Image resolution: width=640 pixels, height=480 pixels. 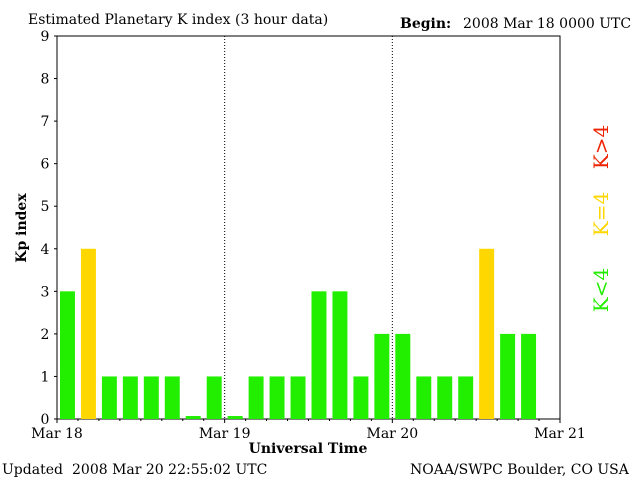 What do you see at coordinates (49, 228) in the screenshot?
I see `y-axis-ticks: 0 1 2 3 4 5 6 7 8 9` at bounding box center [49, 228].